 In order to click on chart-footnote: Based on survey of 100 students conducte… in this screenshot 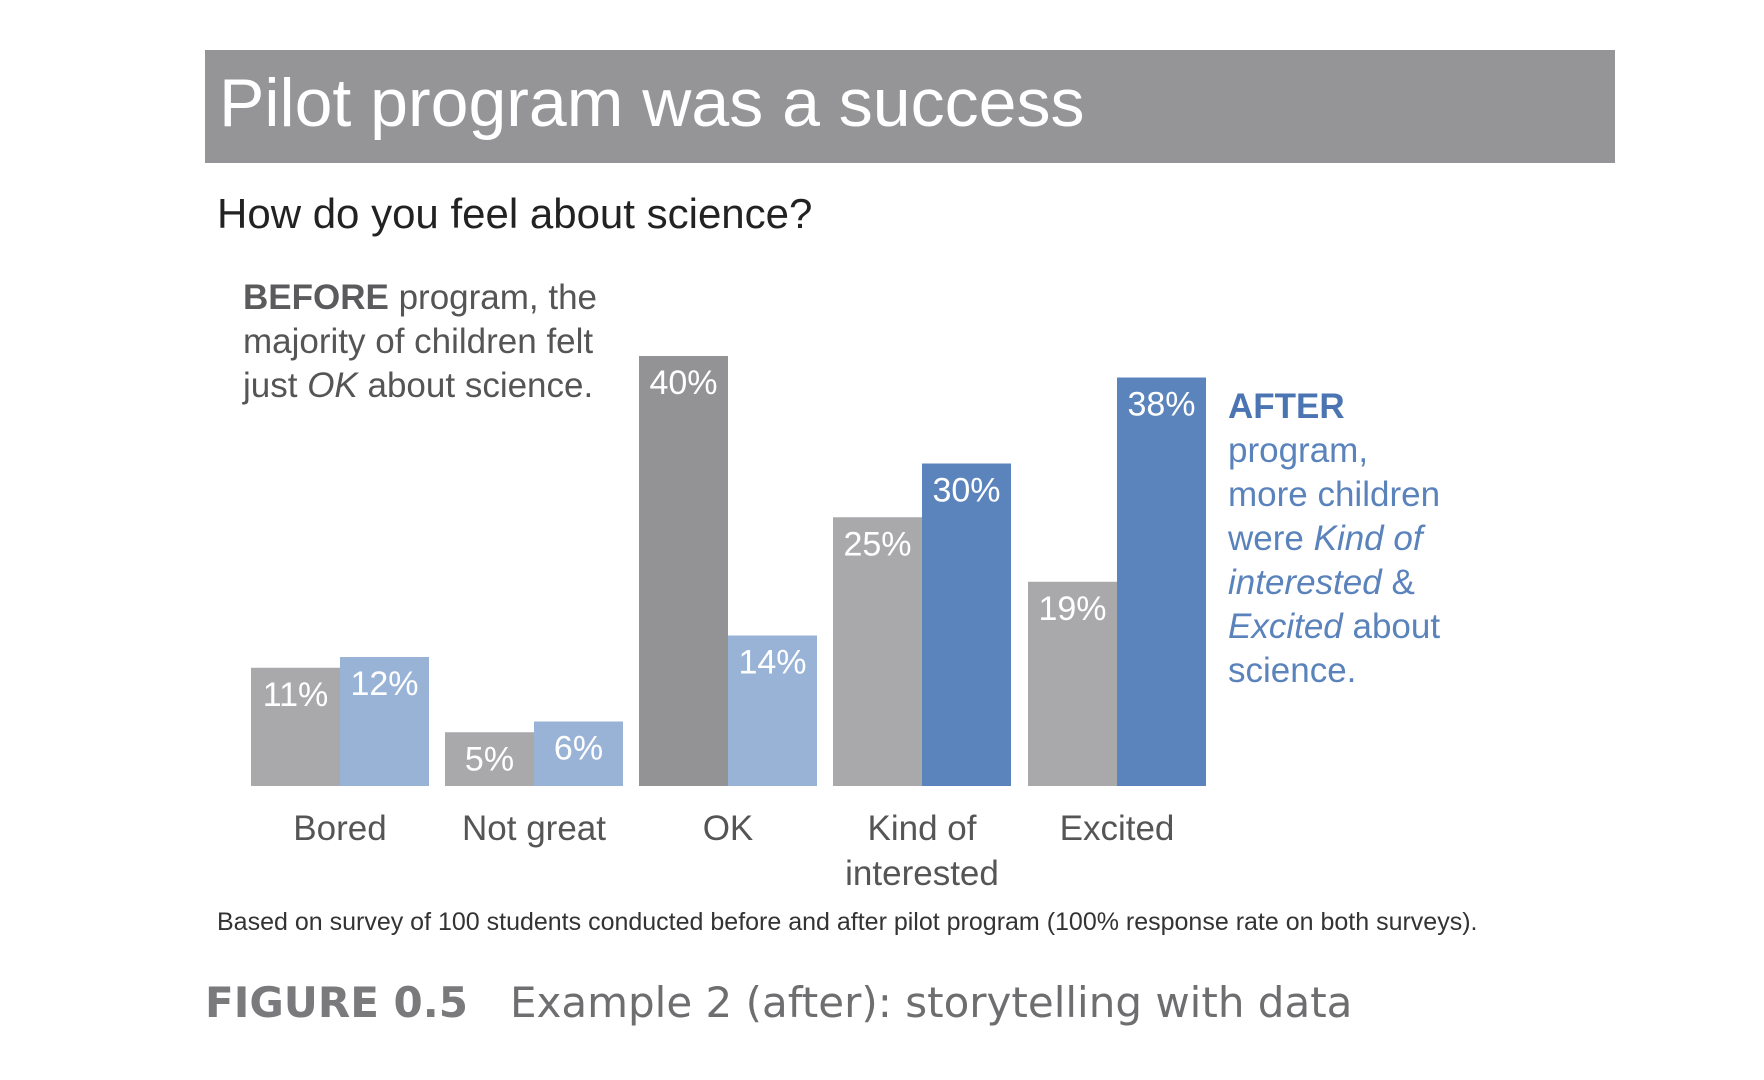, I will do `click(847, 922)`.